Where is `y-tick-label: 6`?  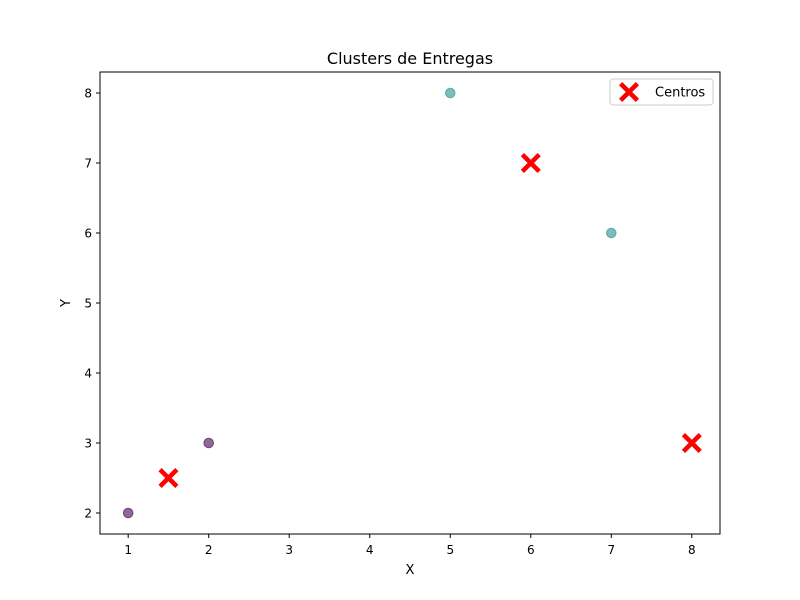 y-tick-label: 6 is located at coordinates (88, 234).